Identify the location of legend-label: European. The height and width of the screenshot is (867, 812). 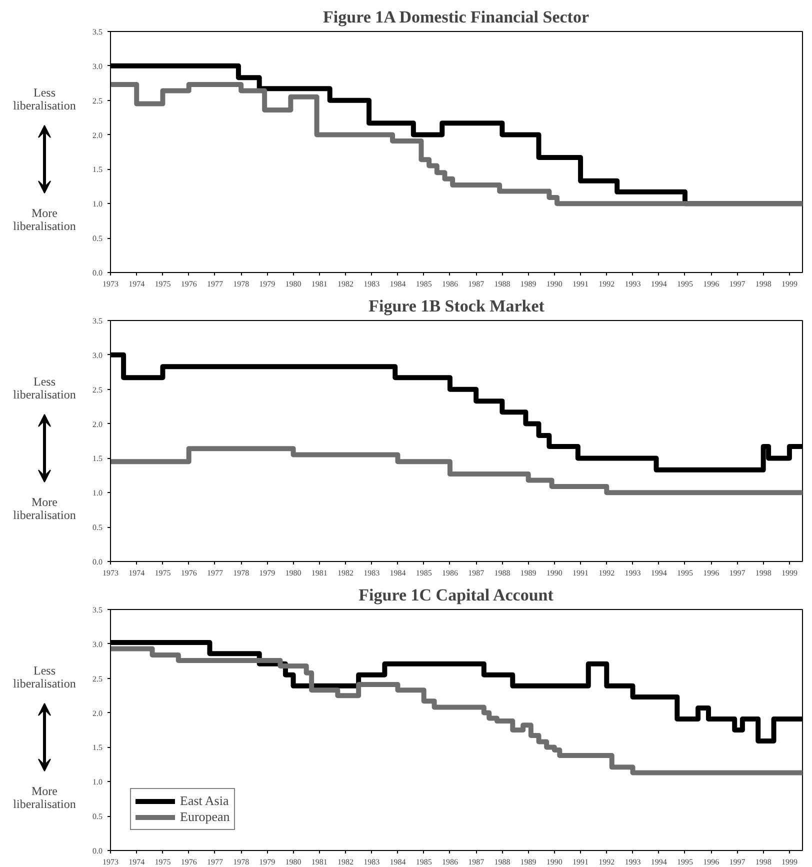
(205, 817).